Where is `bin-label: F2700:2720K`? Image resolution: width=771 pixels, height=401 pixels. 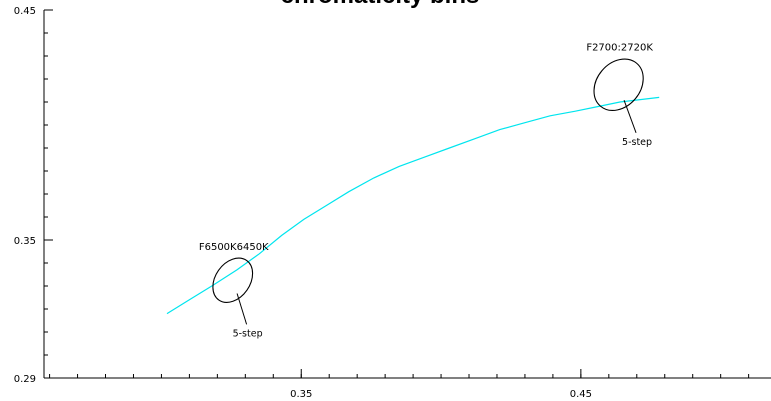
bin-label: F2700:2720K is located at coordinates (619, 48).